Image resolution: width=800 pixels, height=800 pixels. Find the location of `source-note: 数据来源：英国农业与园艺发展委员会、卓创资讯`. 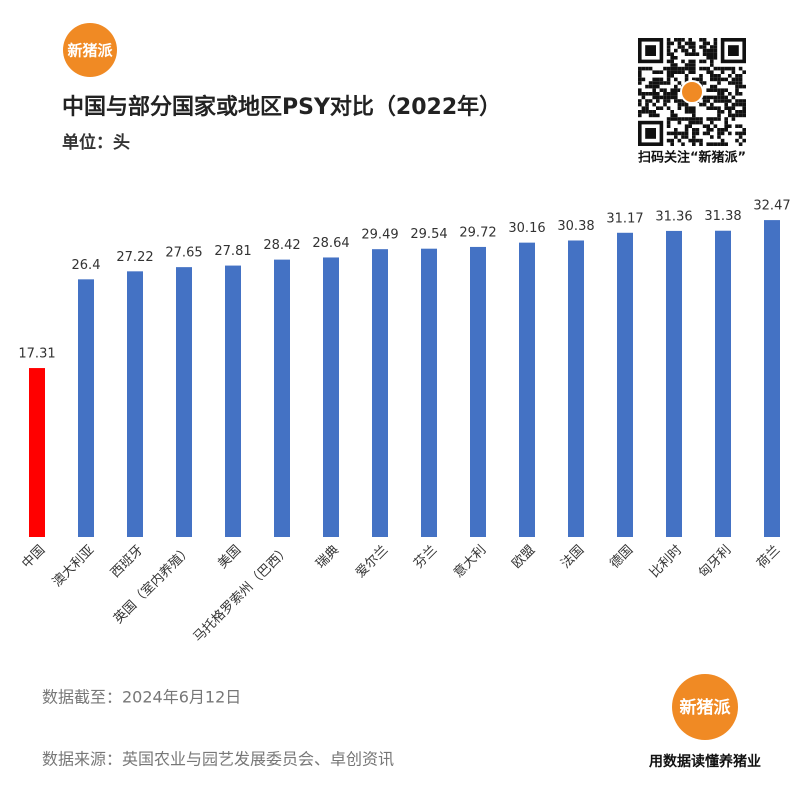

source-note: 数据来源：英国农业与园艺发展委员会、卓创资讯 is located at coordinates (218, 759).